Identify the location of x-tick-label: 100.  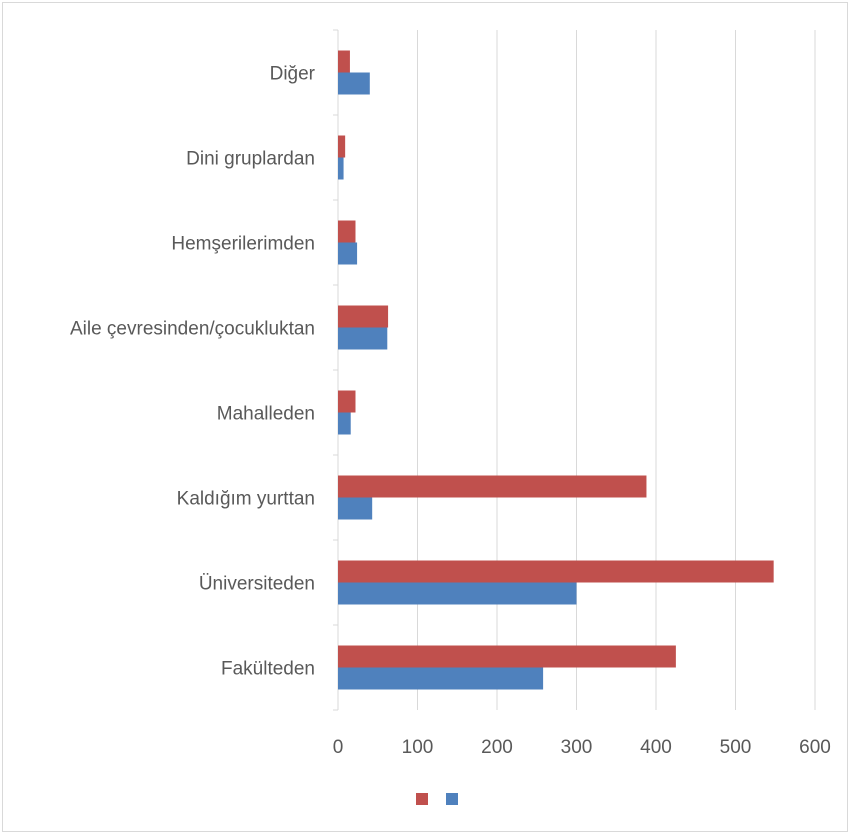
(418, 747).